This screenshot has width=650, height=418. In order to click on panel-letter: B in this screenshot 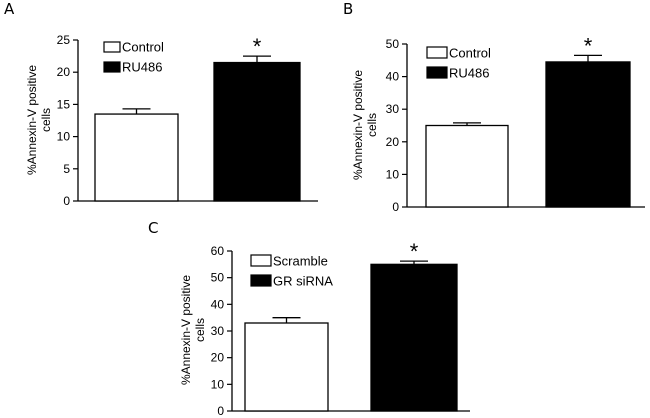, I will do `click(348, 9)`.